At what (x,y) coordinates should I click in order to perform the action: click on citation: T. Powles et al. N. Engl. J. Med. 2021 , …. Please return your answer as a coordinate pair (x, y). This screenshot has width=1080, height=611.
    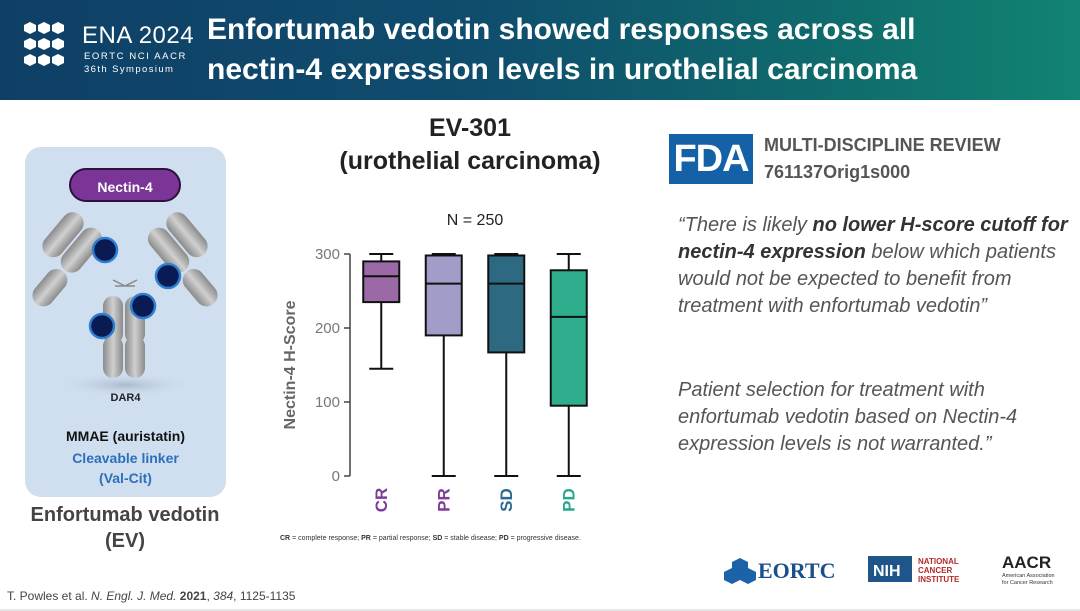
    Looking at the image, I should click on (151, 596).